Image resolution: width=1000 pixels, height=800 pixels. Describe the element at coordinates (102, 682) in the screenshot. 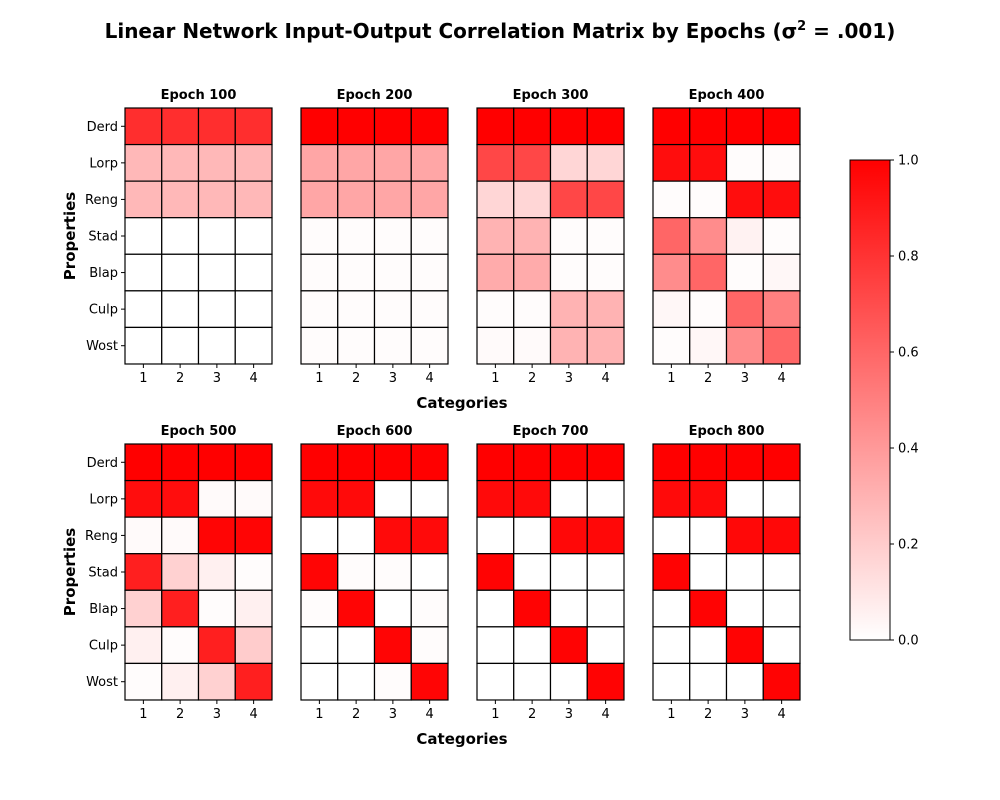

I see `y-tick-label: Wost` at that location.